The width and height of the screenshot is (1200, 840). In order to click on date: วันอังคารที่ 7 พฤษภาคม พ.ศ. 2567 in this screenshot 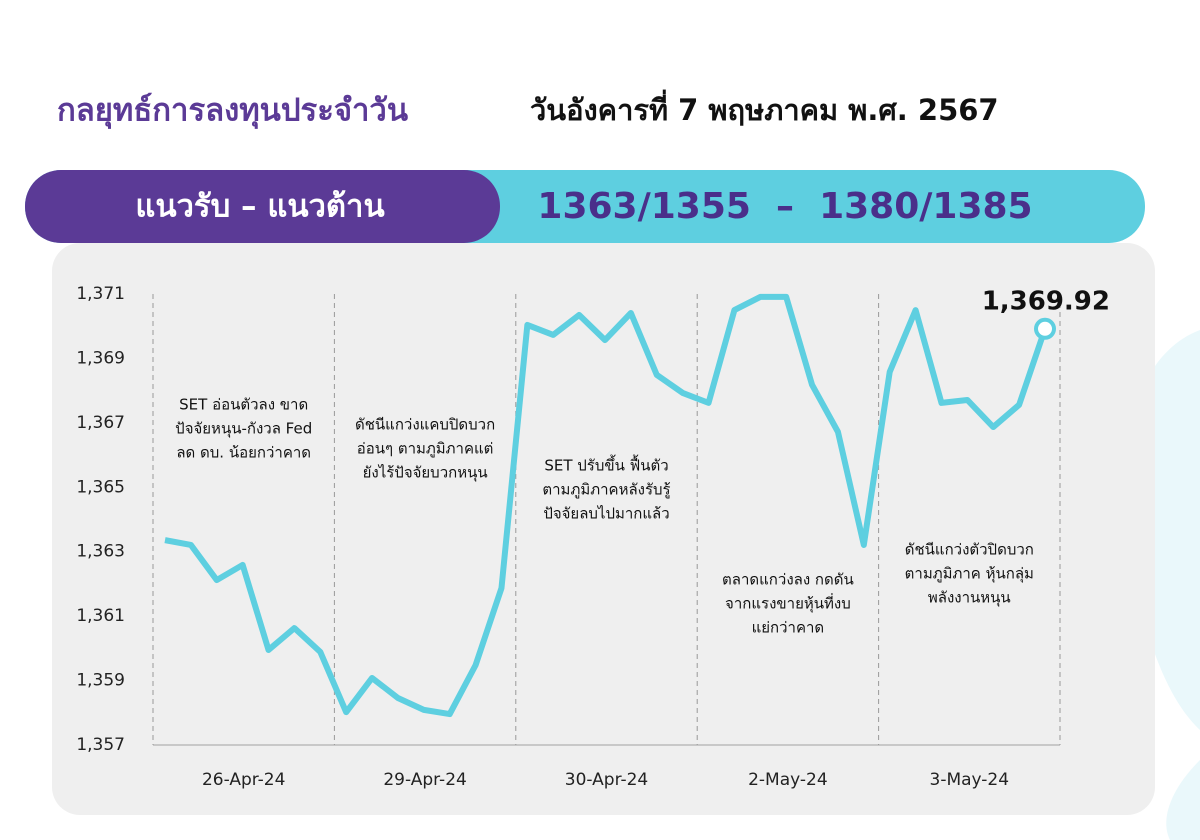, I will do `click(764, 108)`.